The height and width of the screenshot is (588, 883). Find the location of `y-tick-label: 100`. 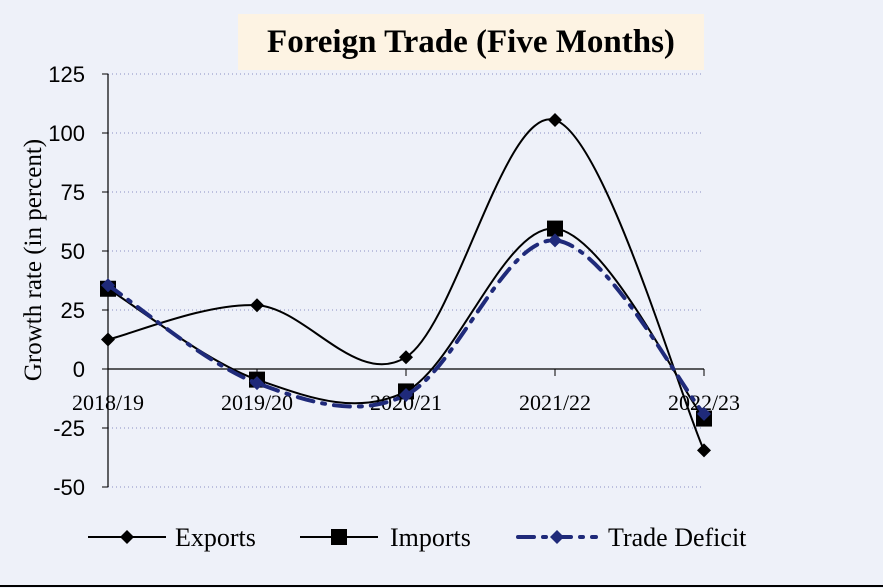

y-tick-label: 100 is located at coordinates (66, 133).